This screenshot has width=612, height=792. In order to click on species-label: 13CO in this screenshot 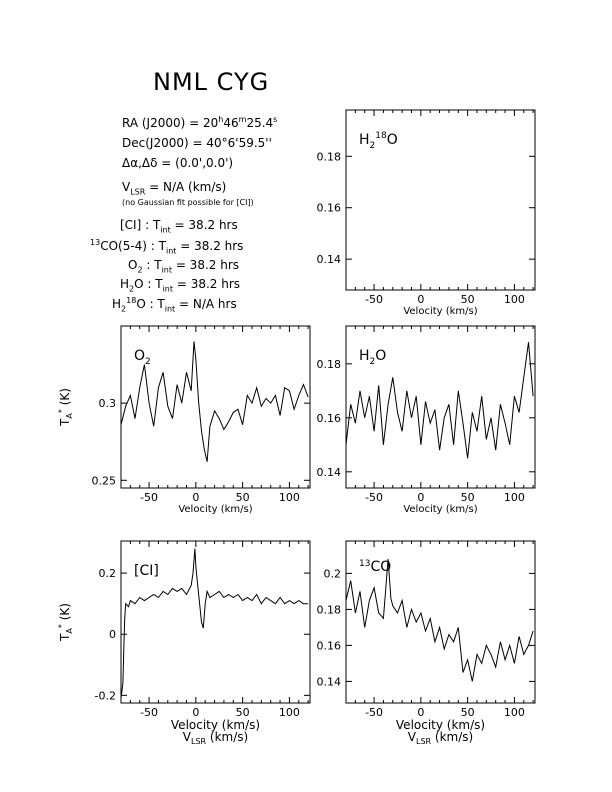, I will do `click(375, 567)`.